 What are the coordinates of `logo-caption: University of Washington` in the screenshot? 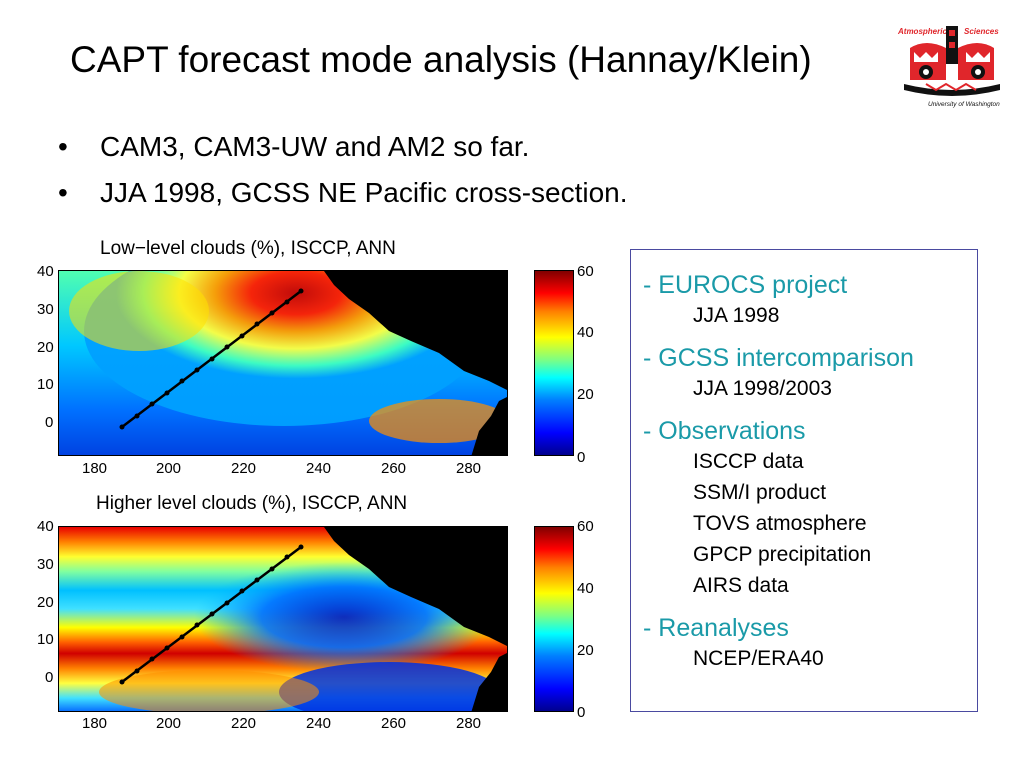 It's located at (964, 104).